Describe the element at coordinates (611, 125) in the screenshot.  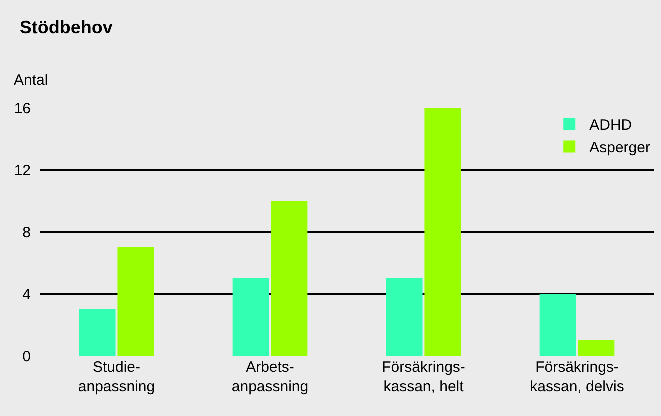
I see `legend-label: ADHD` at that location.